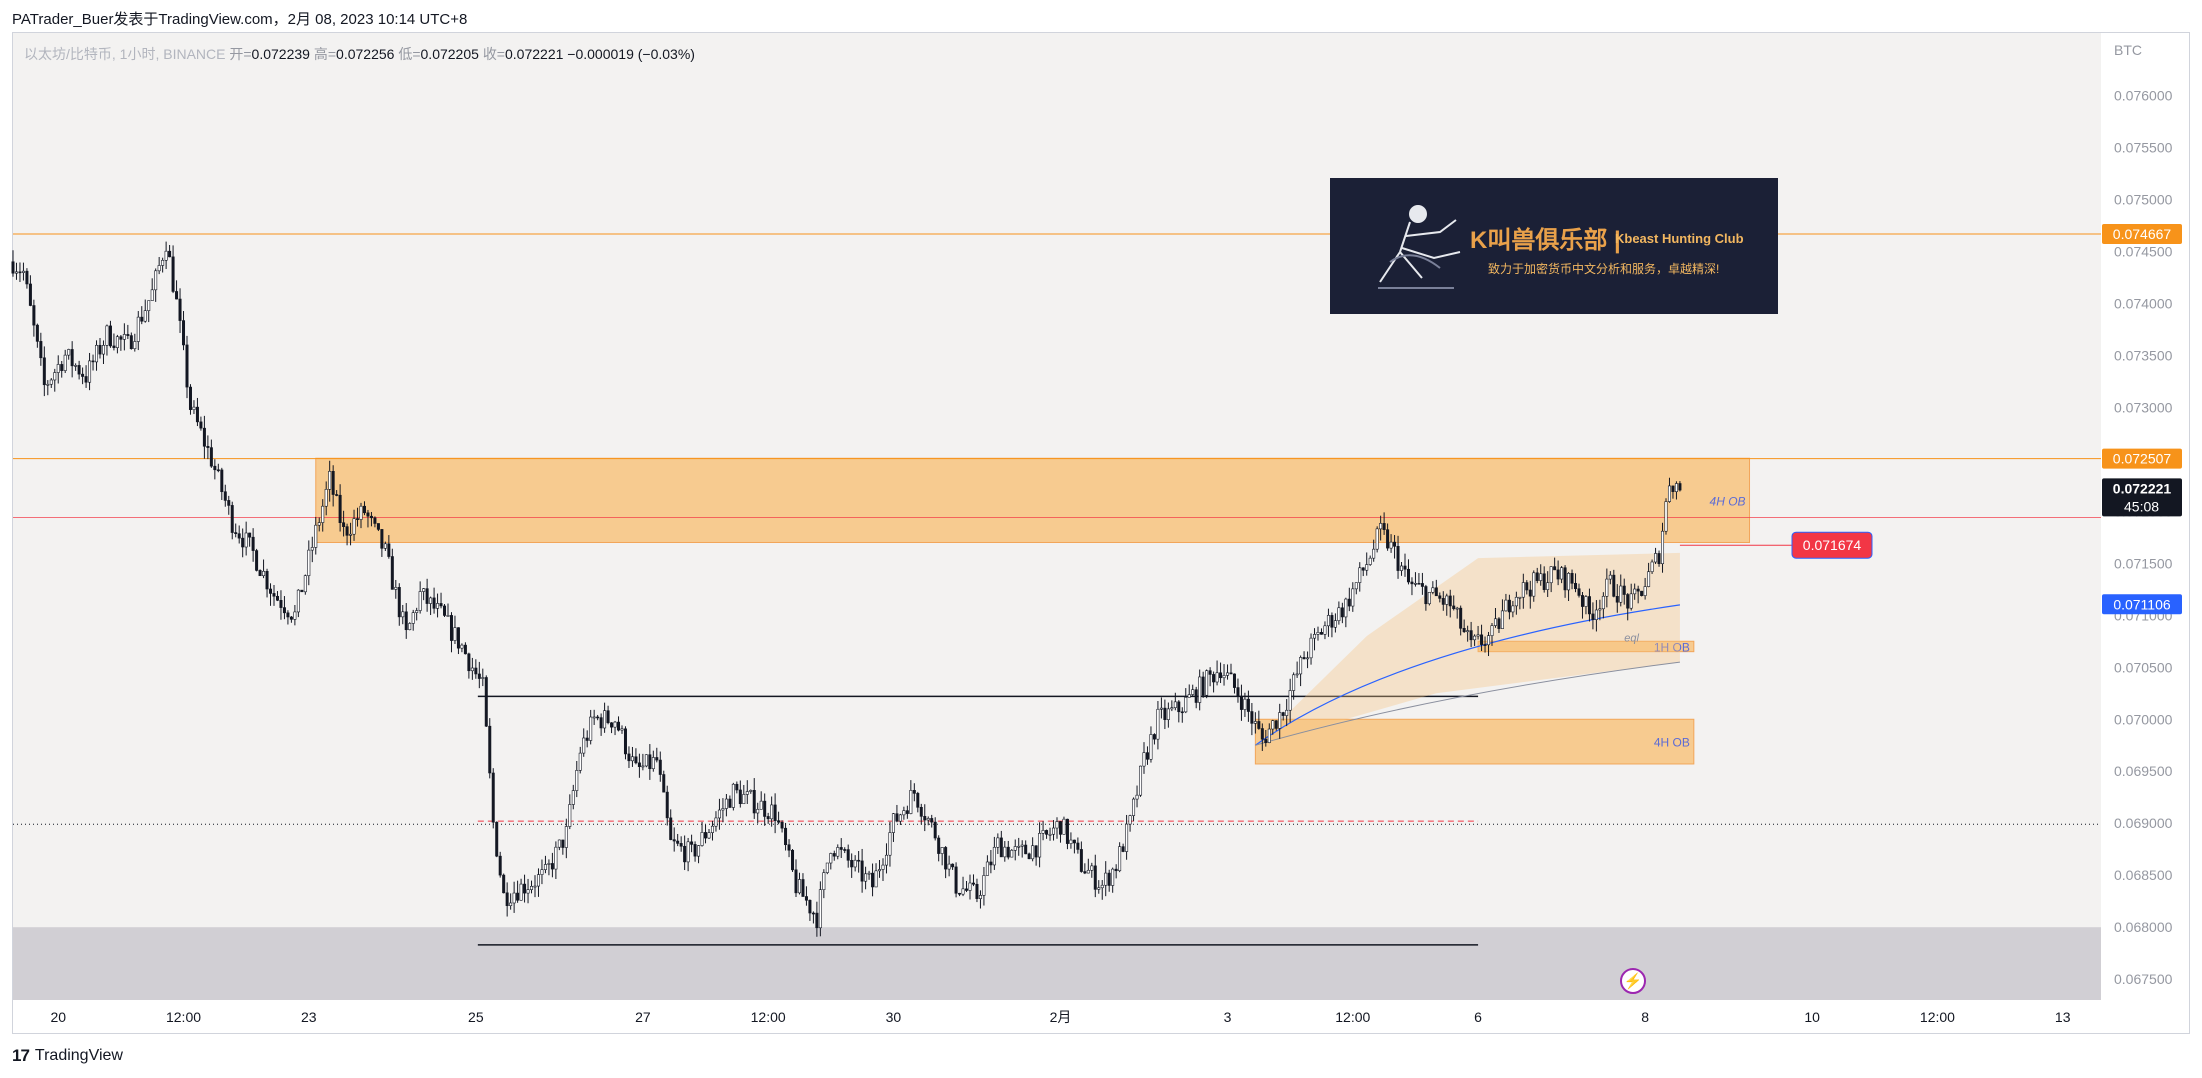  I want to click on eql-label: eql, so click(1631, 638).